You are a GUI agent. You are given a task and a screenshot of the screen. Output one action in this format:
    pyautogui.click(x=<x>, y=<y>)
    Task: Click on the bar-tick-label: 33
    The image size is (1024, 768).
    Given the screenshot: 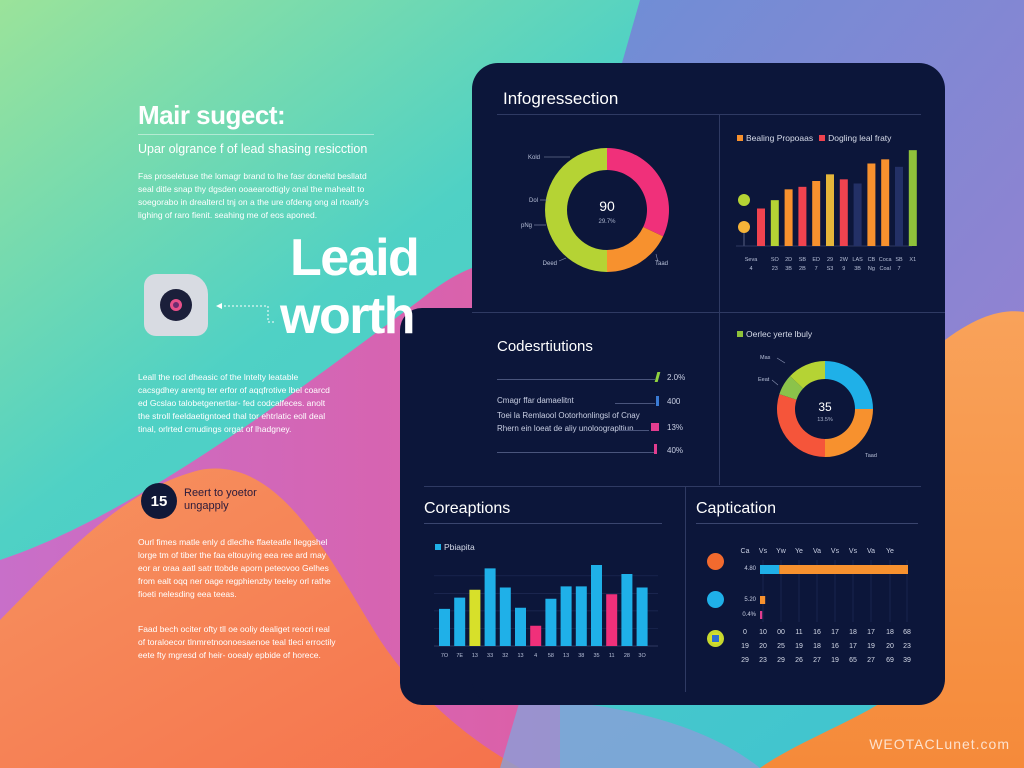 What is the action you would take?
    pyautogui.click(x=490, y=656)
    